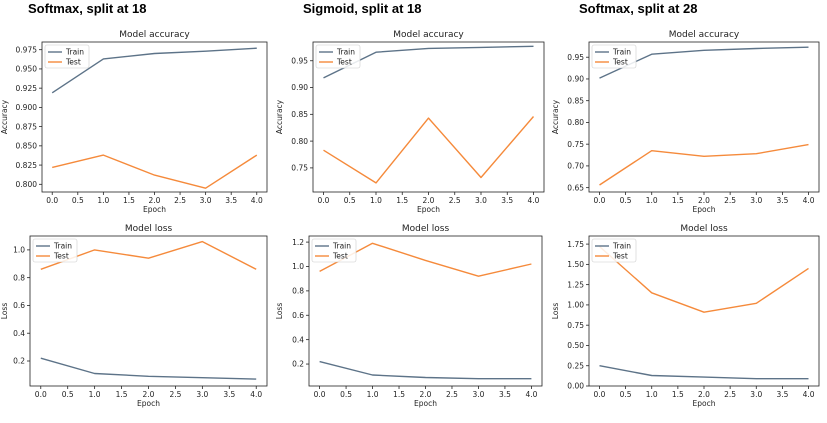 This screenshot has width=827, height=423. I want to click on y-tick-label: 0.65, so click(575, 187).